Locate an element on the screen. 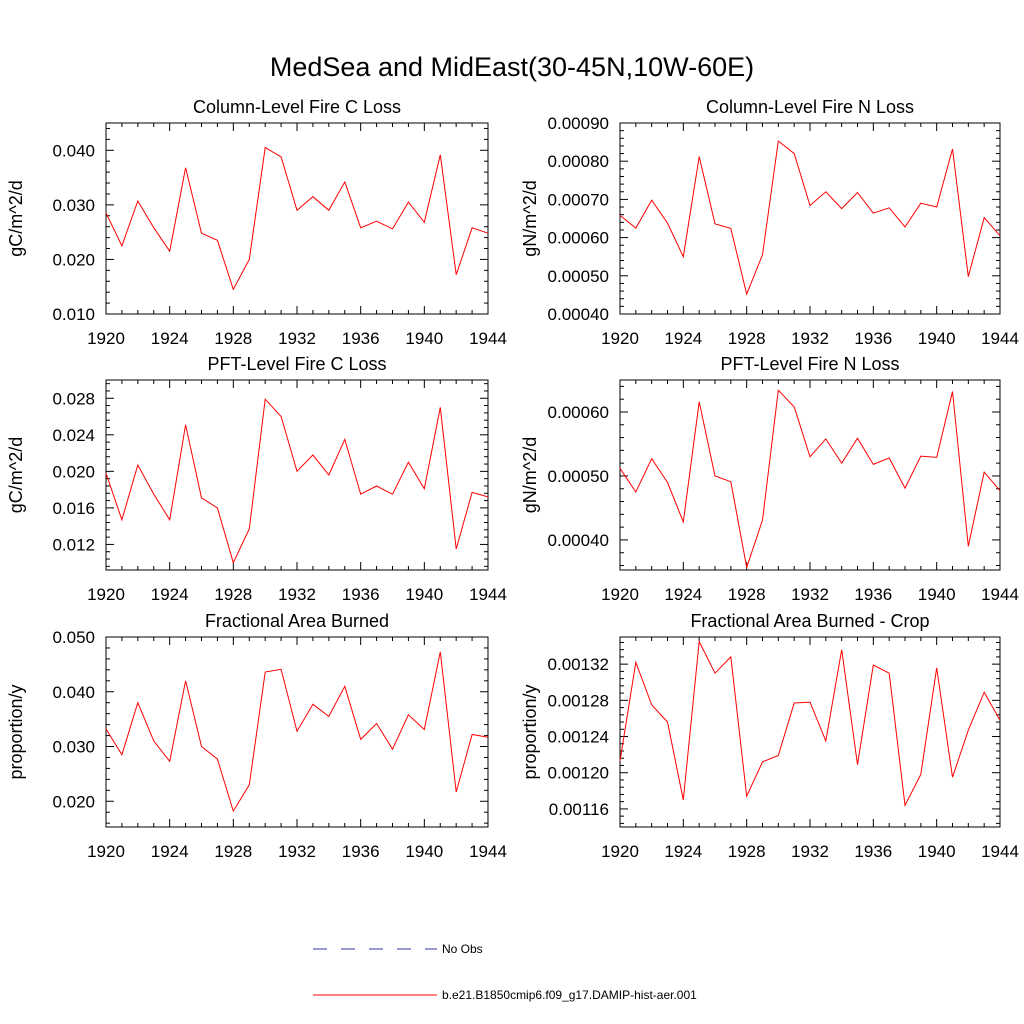 The width and height of the screenshot is (1024, 1024). panel-title: Column-Level Fire C Loss is located at coordinates (297, 107).